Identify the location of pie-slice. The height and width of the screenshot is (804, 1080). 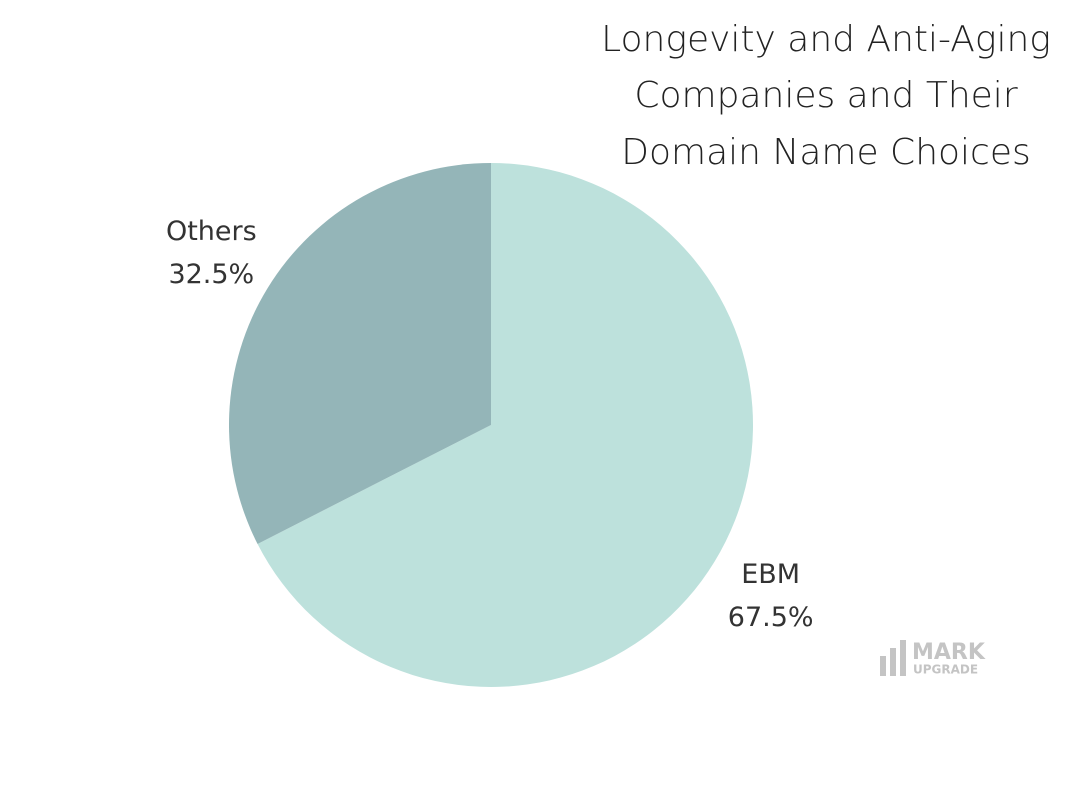
(360, 353).